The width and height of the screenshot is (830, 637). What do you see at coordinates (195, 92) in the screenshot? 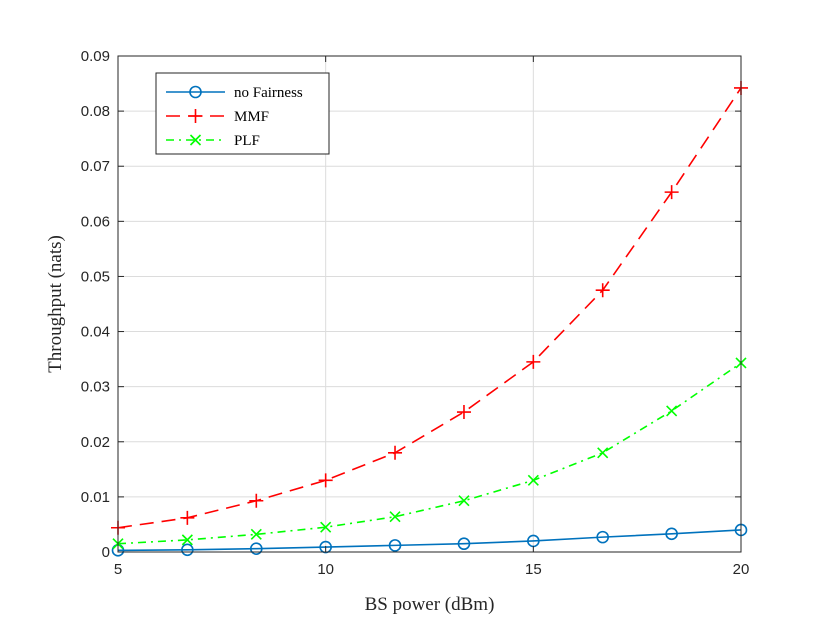
I see `legend-marker-no-fairness` at bounding box center [195, 92].